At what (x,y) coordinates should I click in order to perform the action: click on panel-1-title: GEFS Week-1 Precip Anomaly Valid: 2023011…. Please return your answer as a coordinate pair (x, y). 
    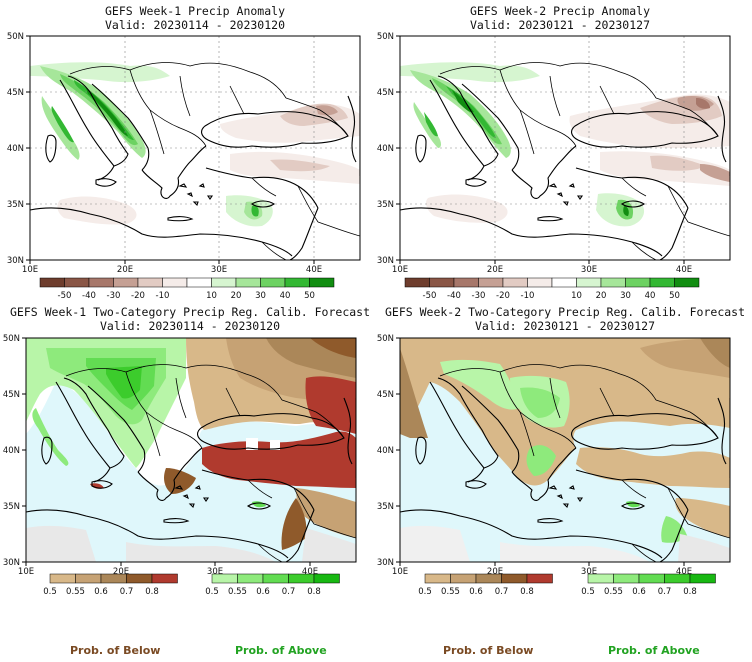
    Looking at the image, I should click on (194, 18).